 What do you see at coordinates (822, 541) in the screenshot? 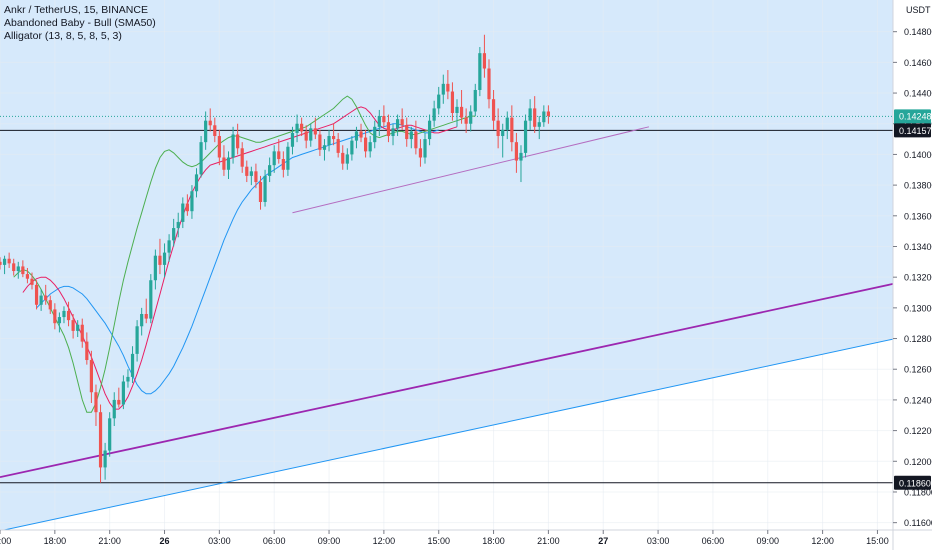
I see `time-tick-label: 12:00` at bounding box center [822, 541].